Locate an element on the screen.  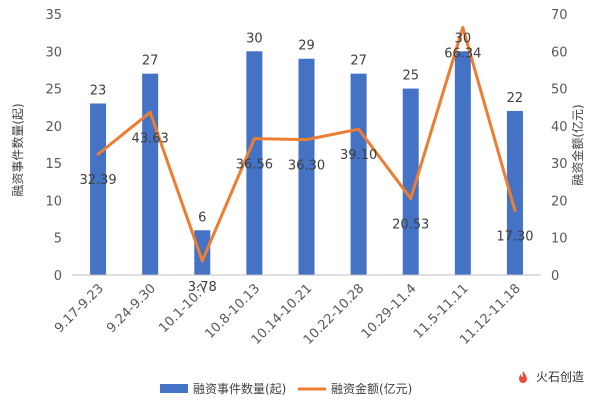
right-tick-label: 40 is located at coordinates (559, 127).